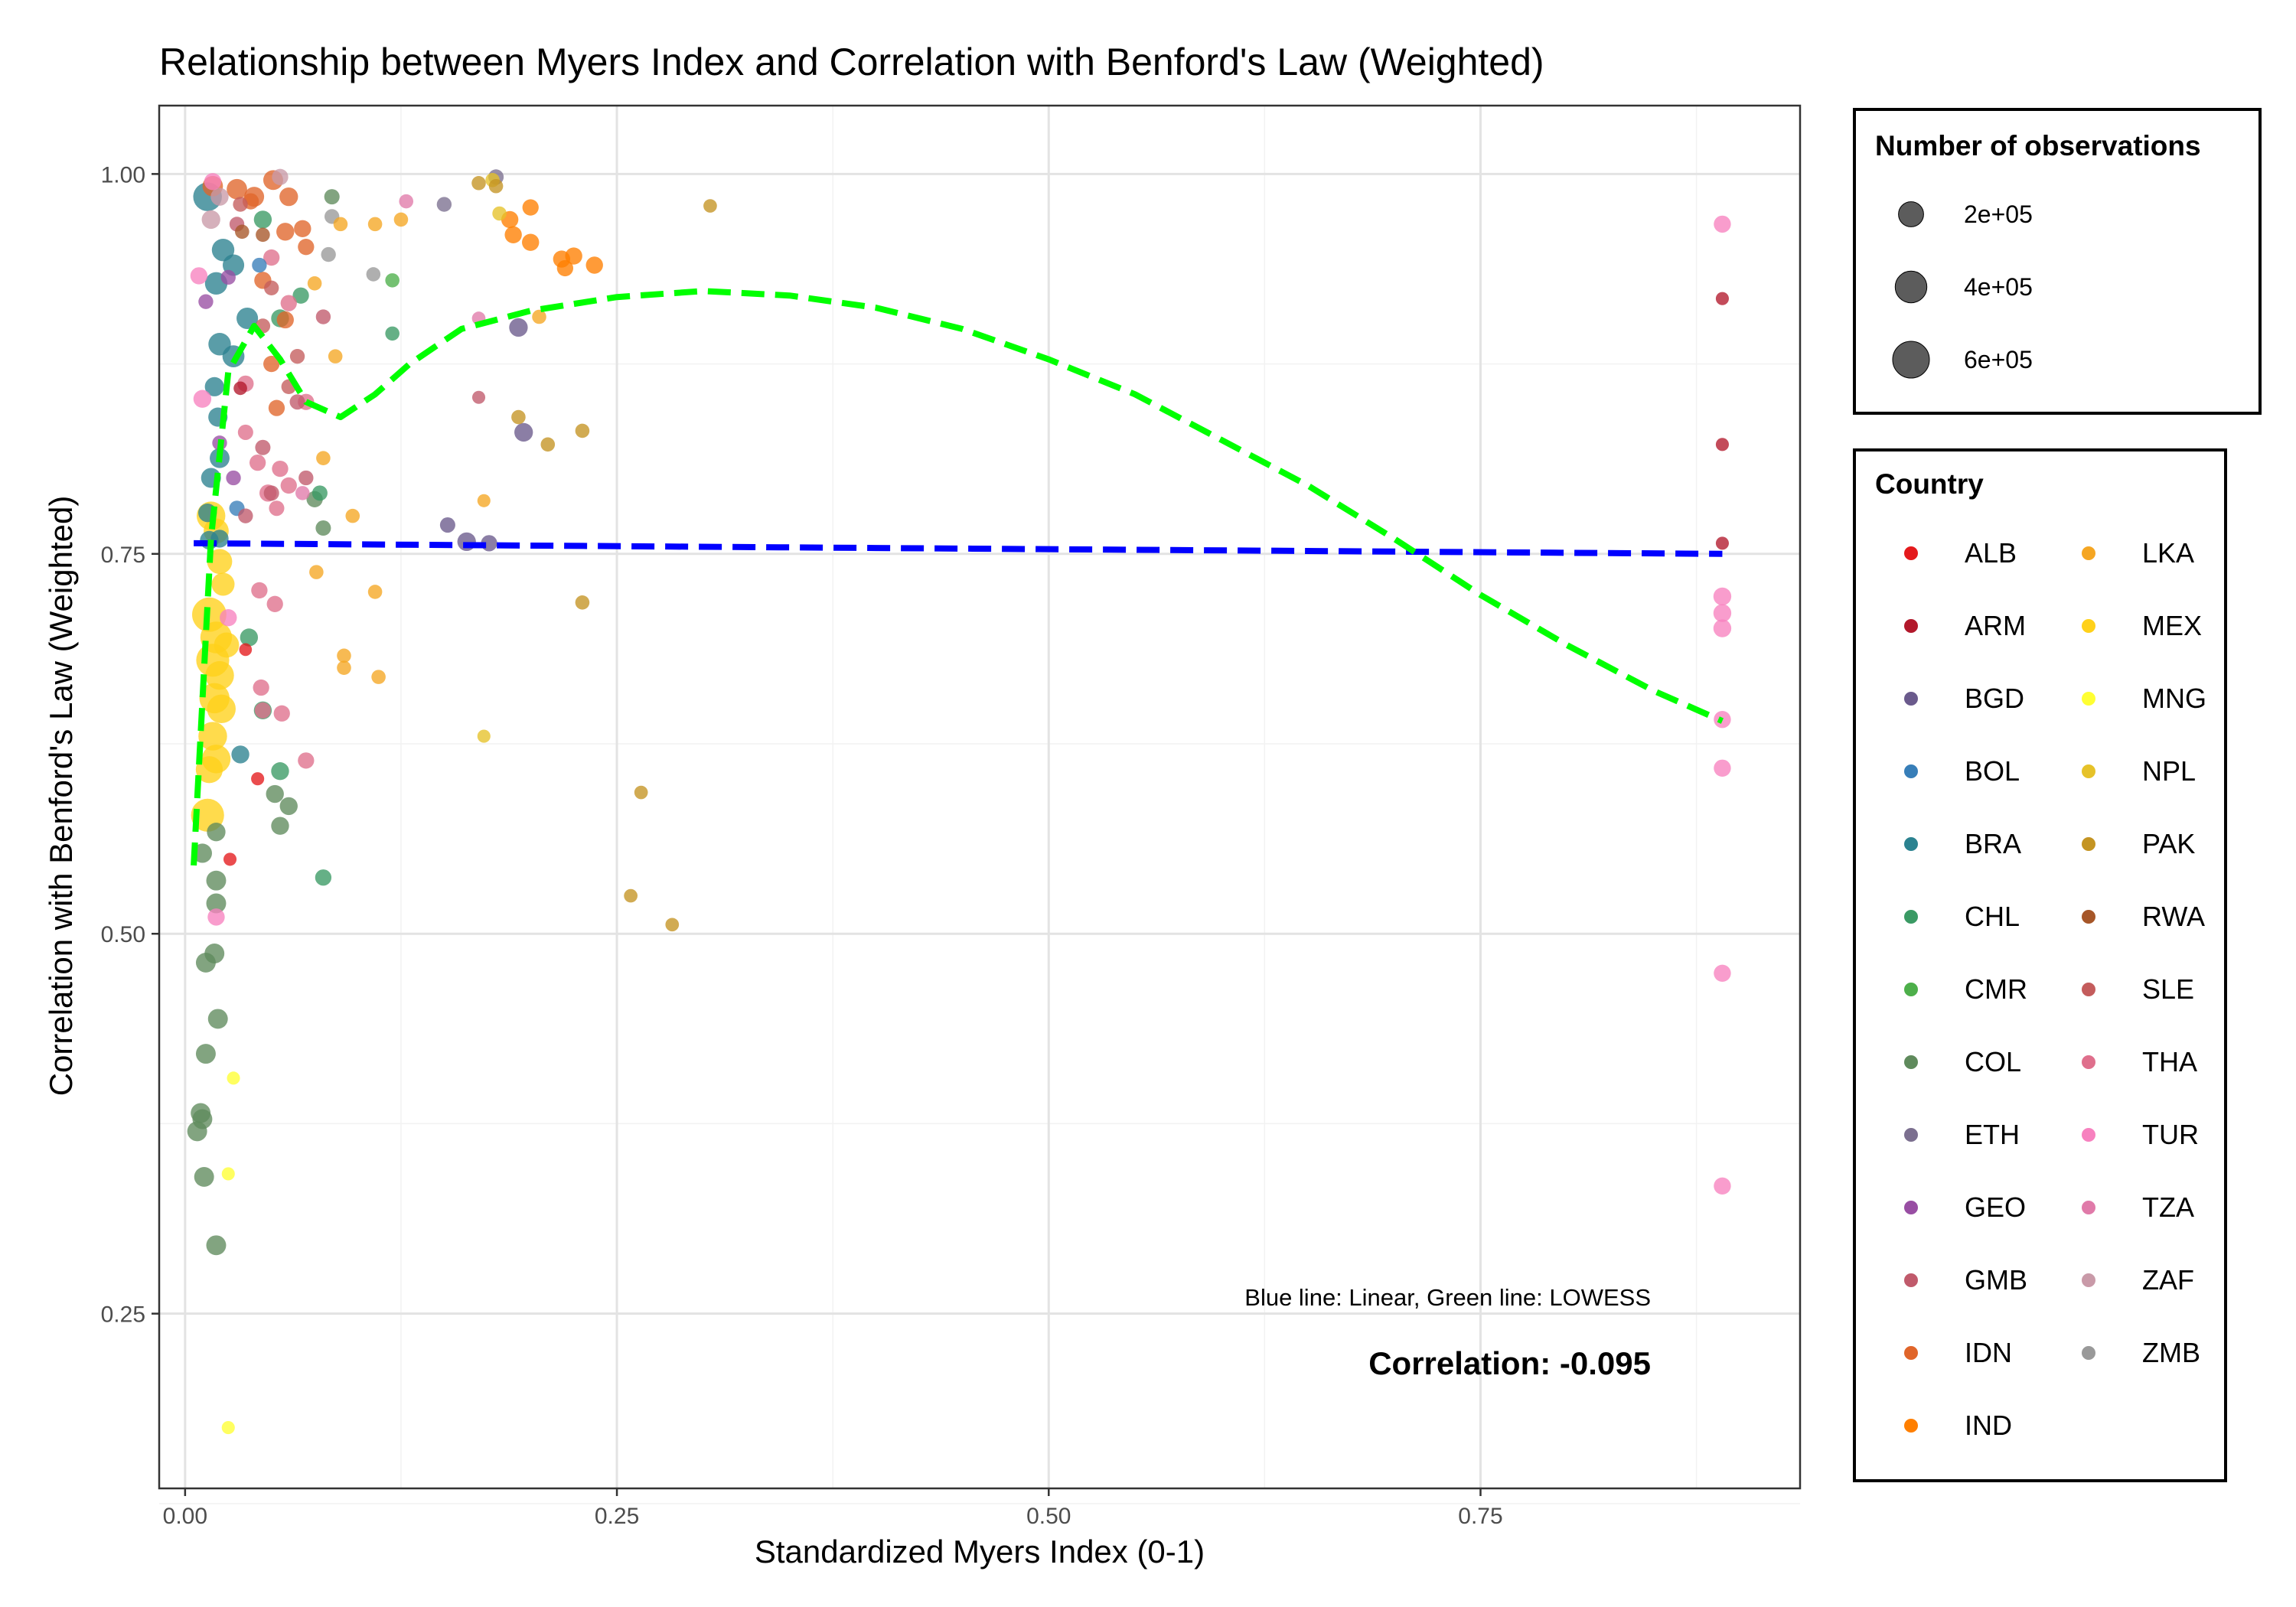 This screenshot has height=1607, width=2296. Describe the element at coordinates (2169, 771) in the screenshot. I see `country-legend-label: NPL` at that location.